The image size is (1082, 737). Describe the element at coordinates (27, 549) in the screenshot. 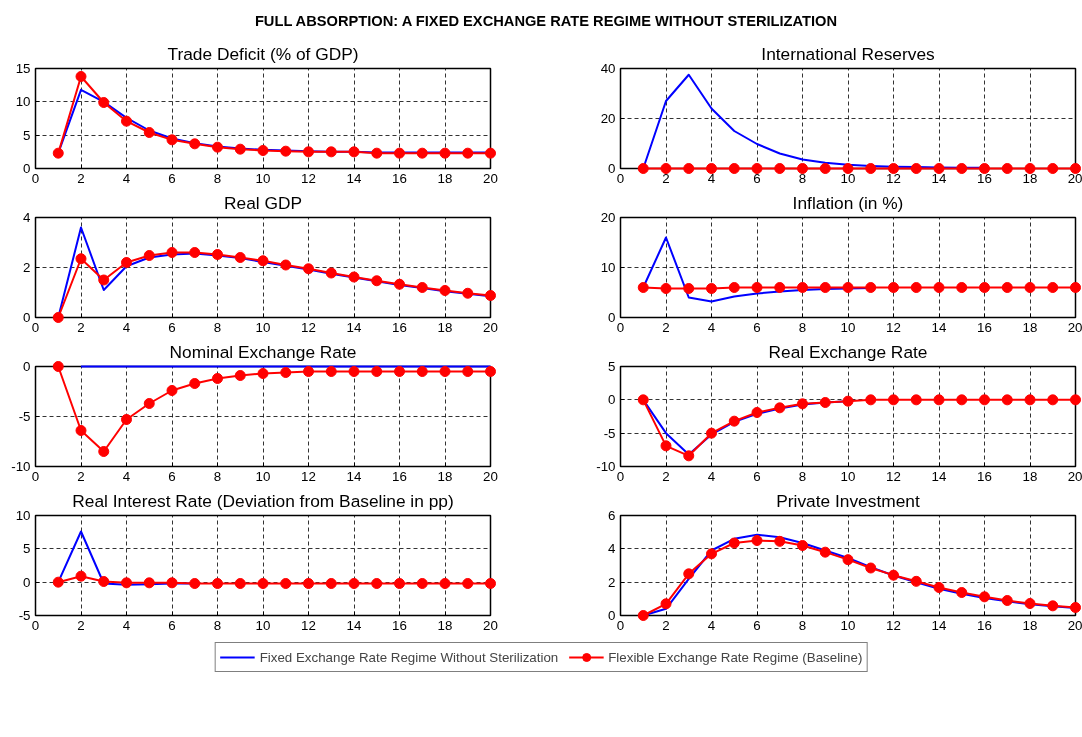

I see `y-tick-label: 5` at that location.